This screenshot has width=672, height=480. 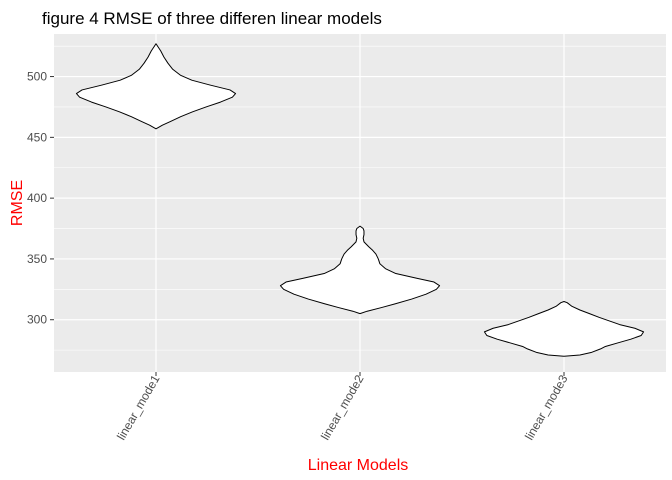 I want to click on y-tick-label: 450, so click(x=37, y=137).